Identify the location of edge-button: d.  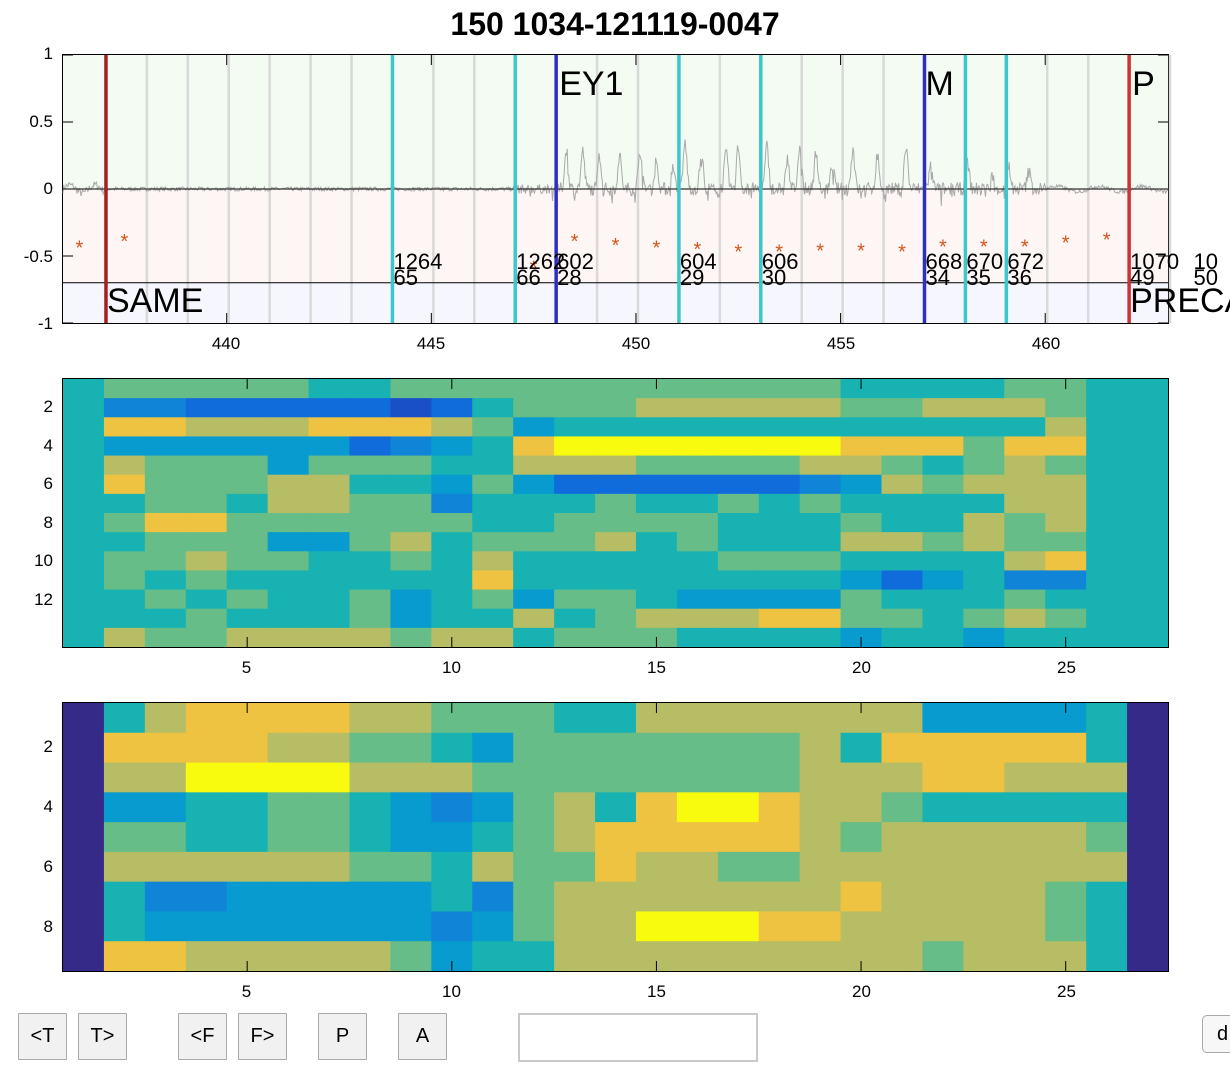
(1216, 1034).